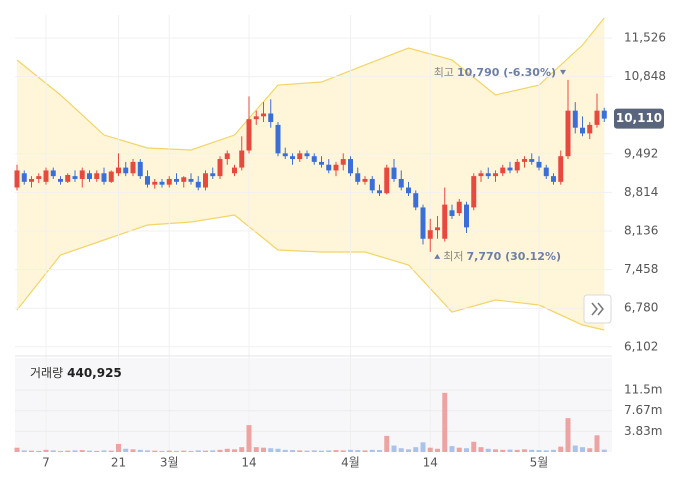 This screenshot has height=495, width=678. What do you see at coordinates (563, 72) in the screenshot?
I see `high-marker` at bounding box center [563, 72].